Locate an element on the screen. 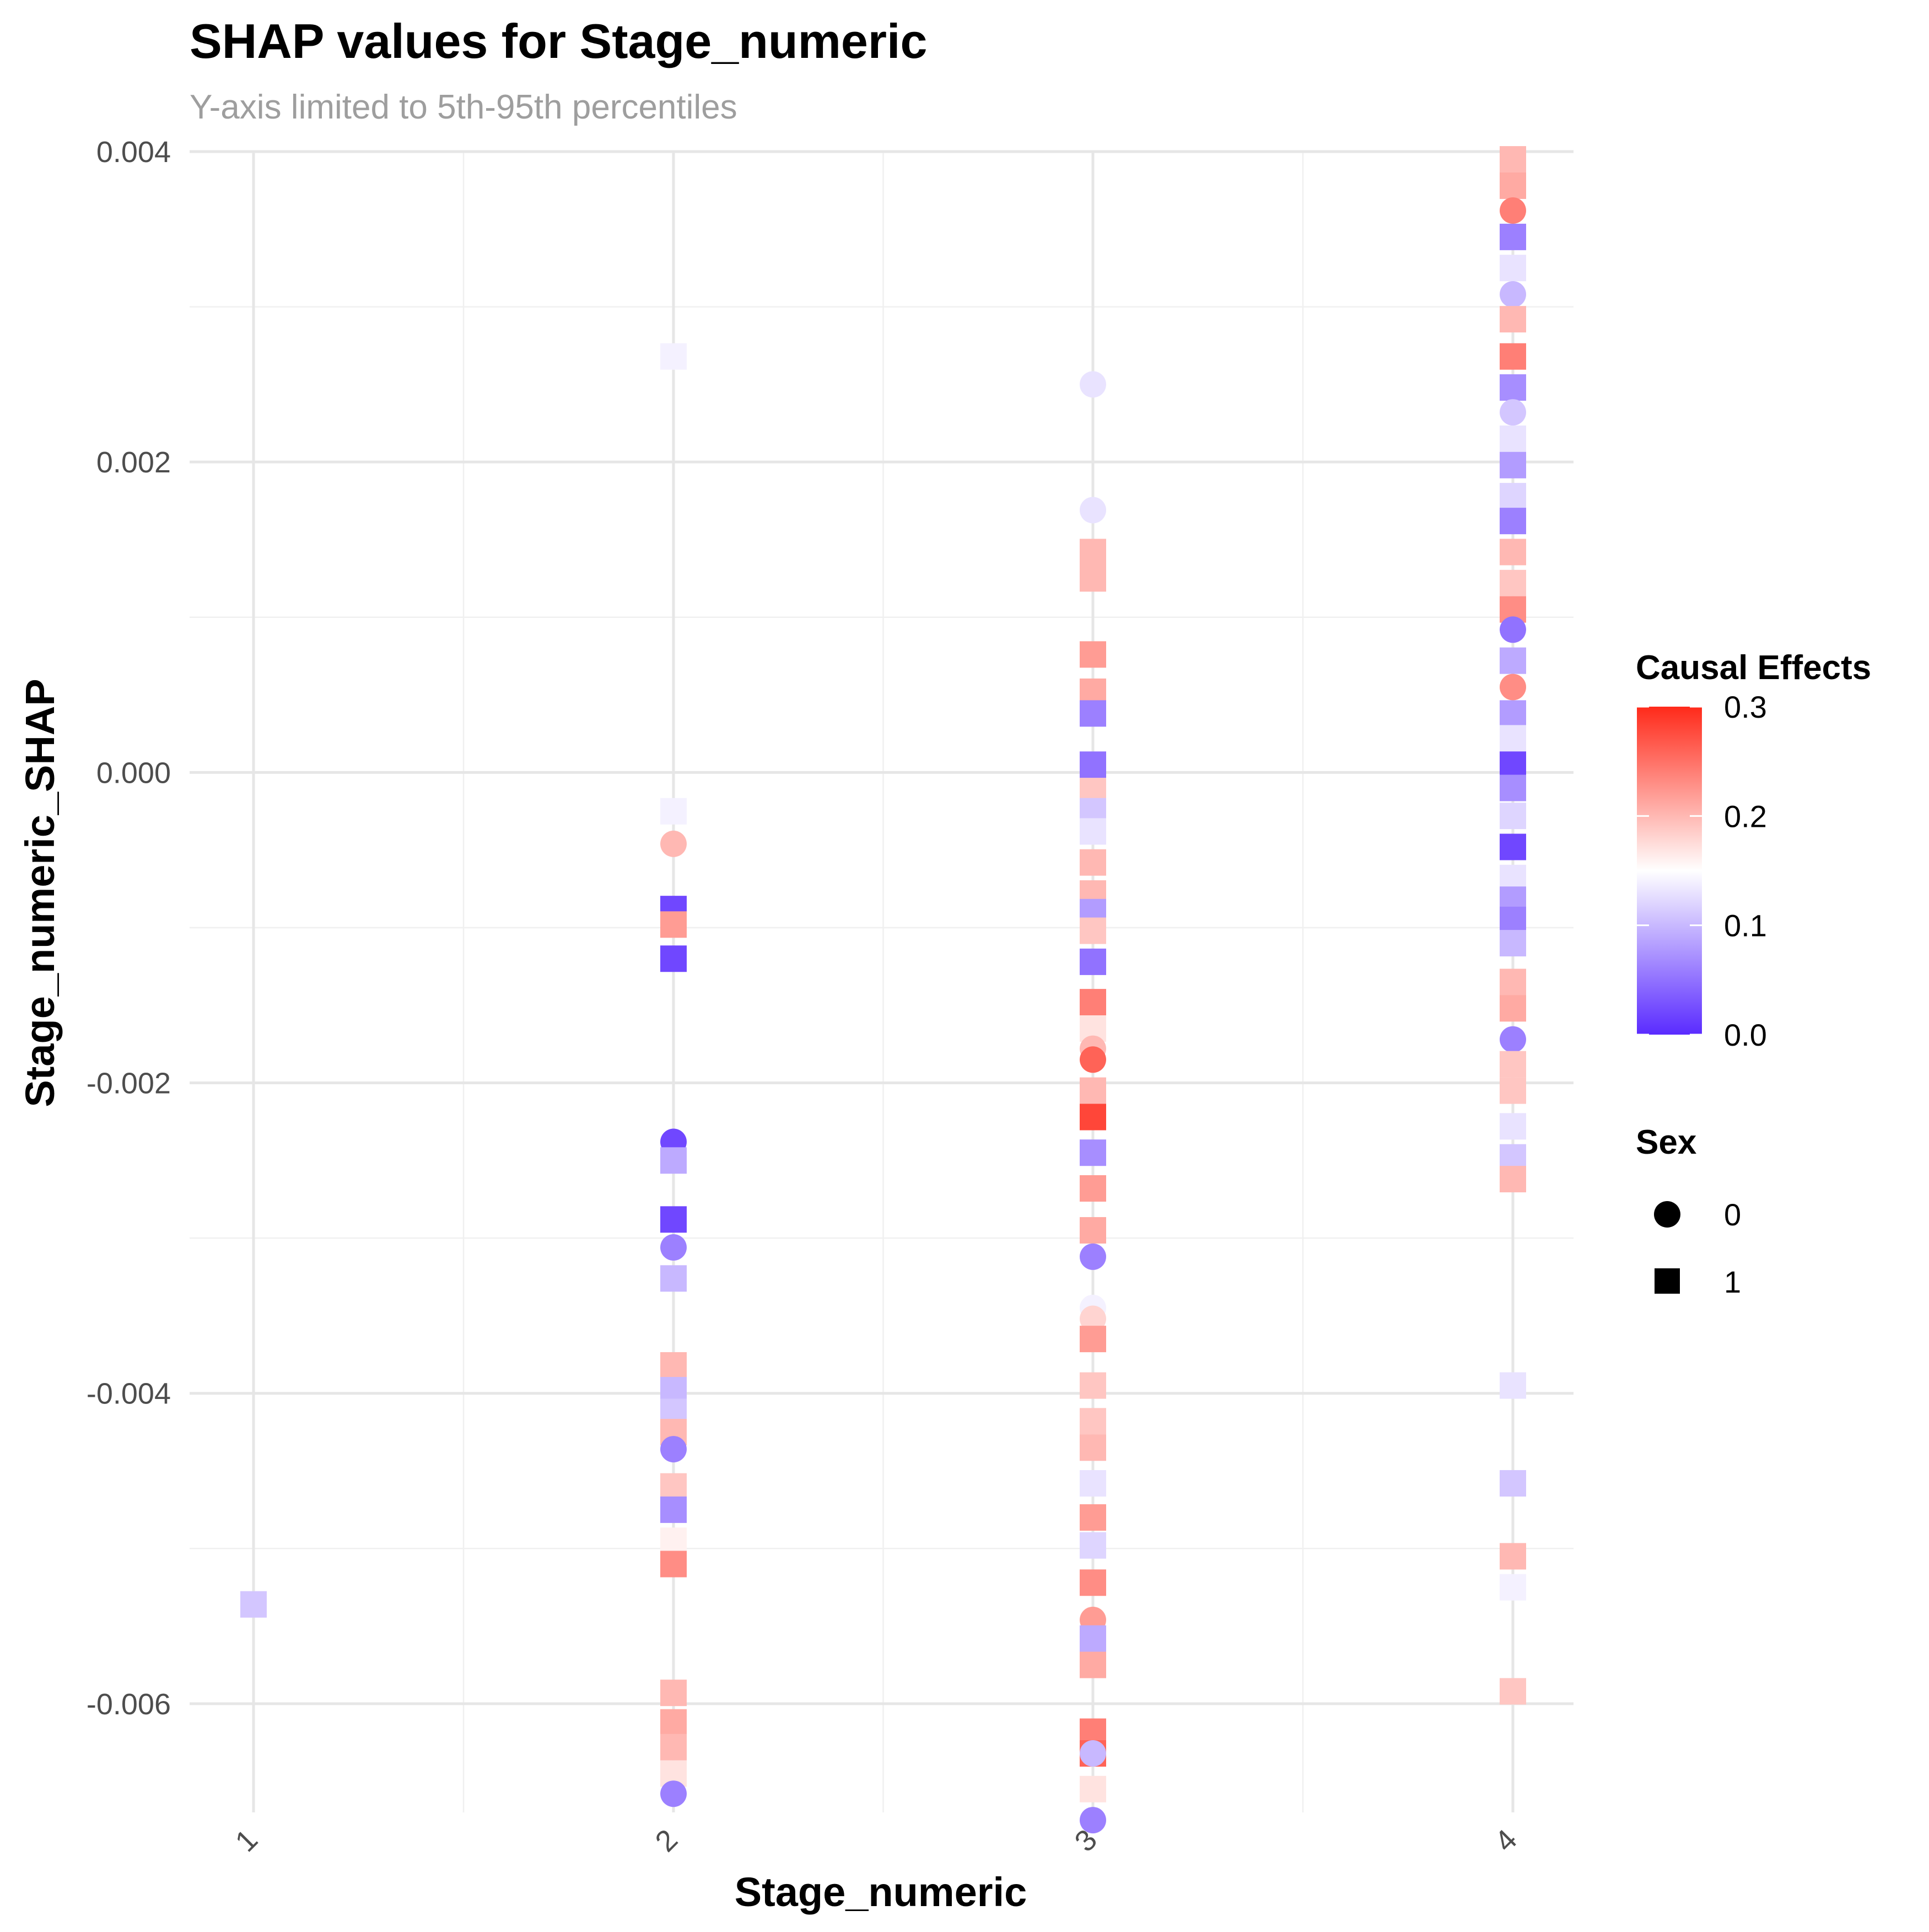  color-legend-title: Causal Effects is located at coordinates (1754, 668).